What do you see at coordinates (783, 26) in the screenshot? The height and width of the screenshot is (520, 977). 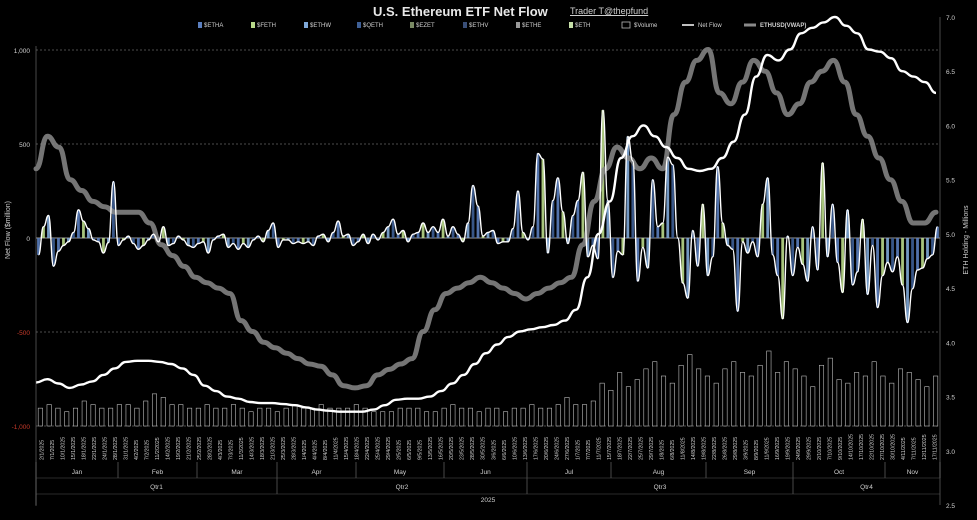 I see `legend-label: ETHUSD(VWAP)` at bounding box center [783, 26].